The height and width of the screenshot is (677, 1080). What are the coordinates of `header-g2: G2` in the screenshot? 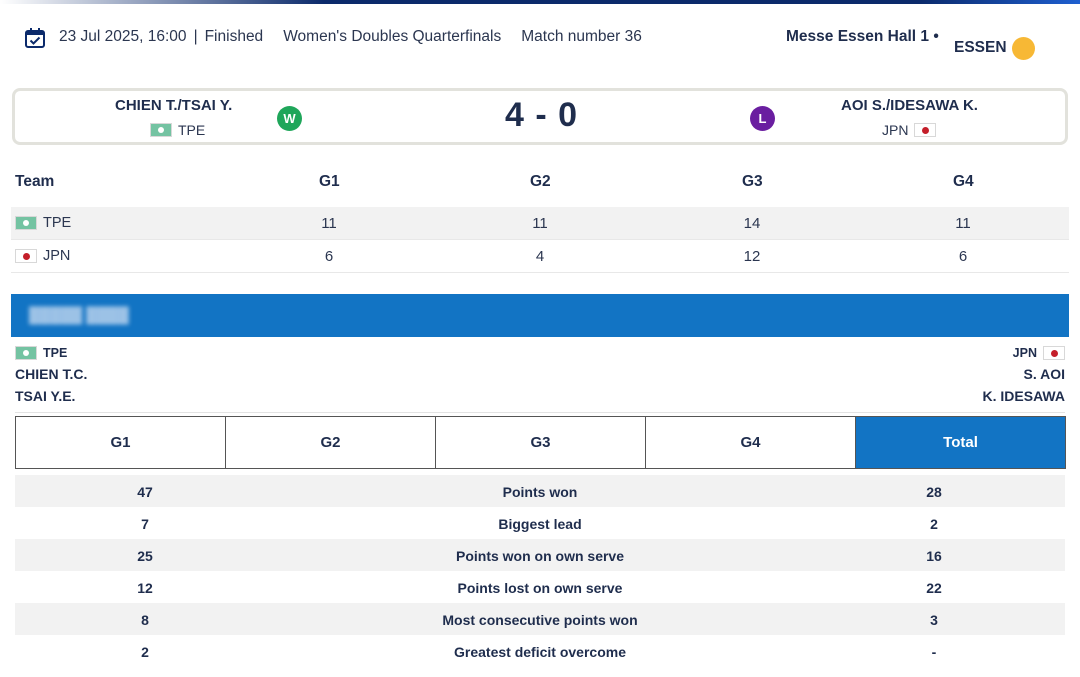 It's located at (540, 181).